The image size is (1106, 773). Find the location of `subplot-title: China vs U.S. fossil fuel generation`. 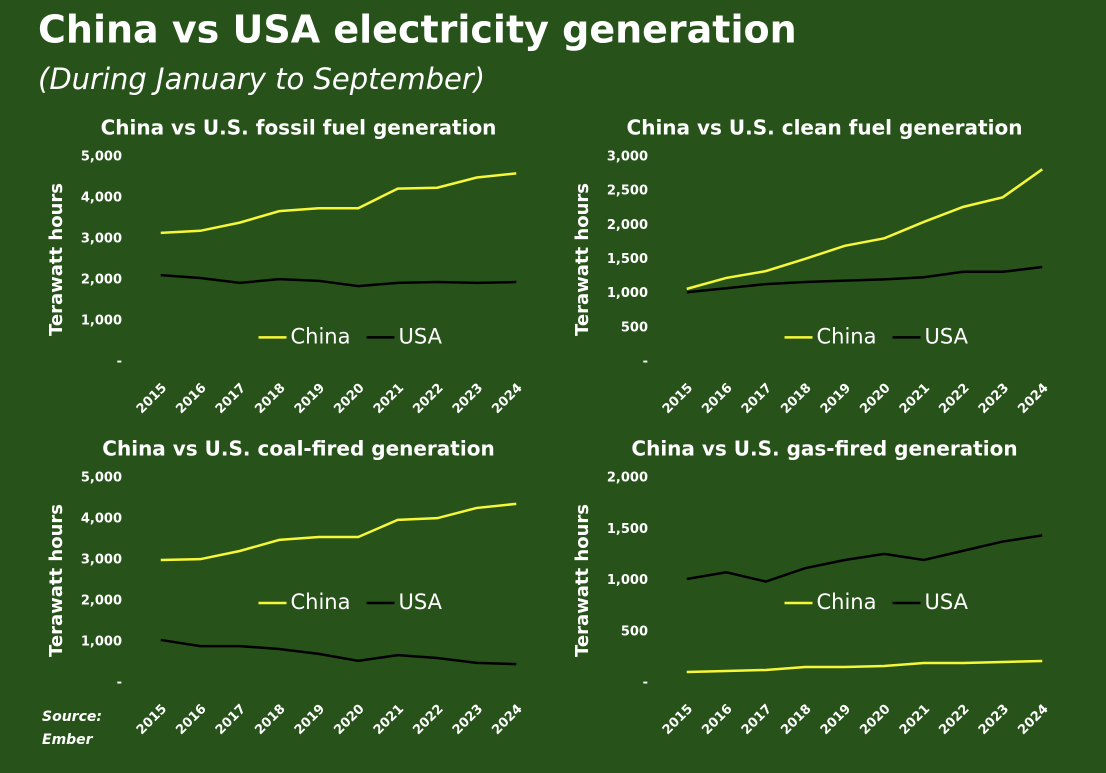

subplot-title: China vs U.S. fossil fuel generation is located at coordinates (299, 128).